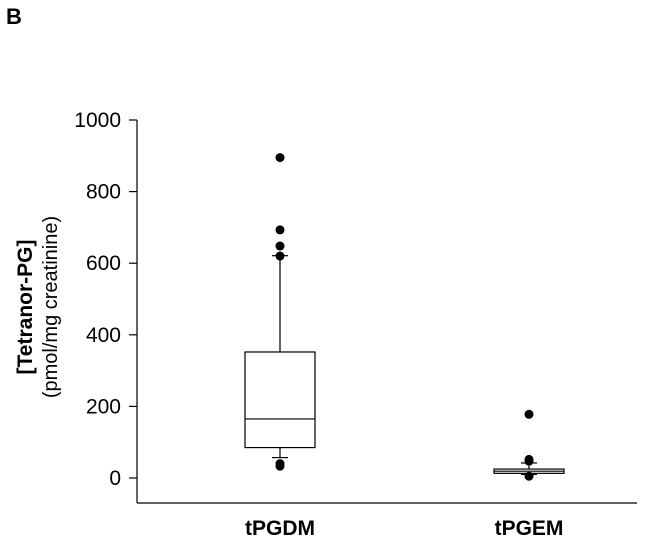  What do you see at coordinates (404, 528) in the screenshot?
I see `category-labels: tPGDM tPGEM` at bounding box center [404, 528].